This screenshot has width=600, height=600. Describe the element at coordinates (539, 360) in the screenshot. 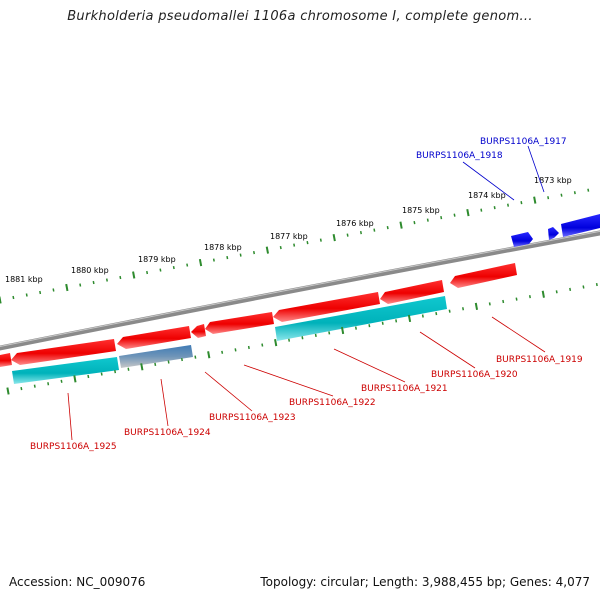

I see `gene-label-1919: BURPS1106A_1919` at that location.